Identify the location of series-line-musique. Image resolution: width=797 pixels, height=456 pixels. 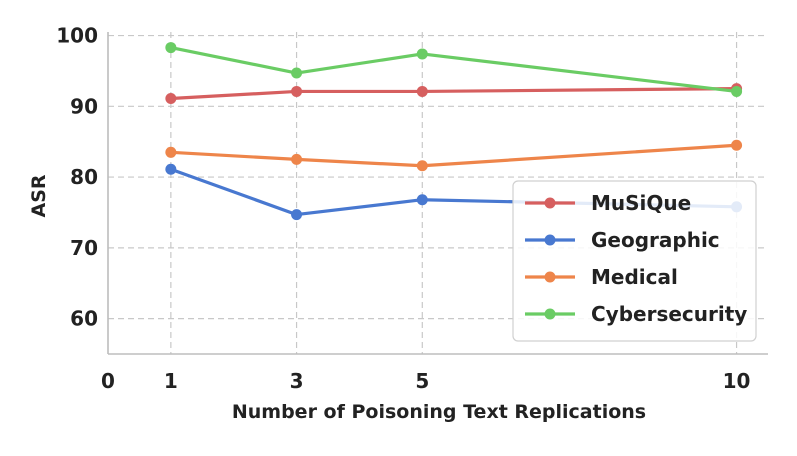
(454, 94).